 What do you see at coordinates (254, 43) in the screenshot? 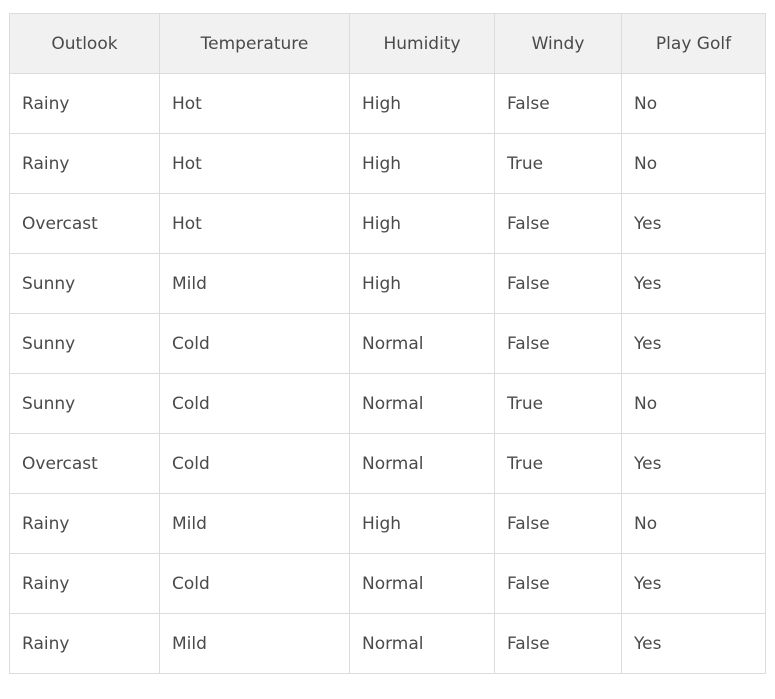
I see `header-temperature: Temperature` at bounding box center [254, 43].